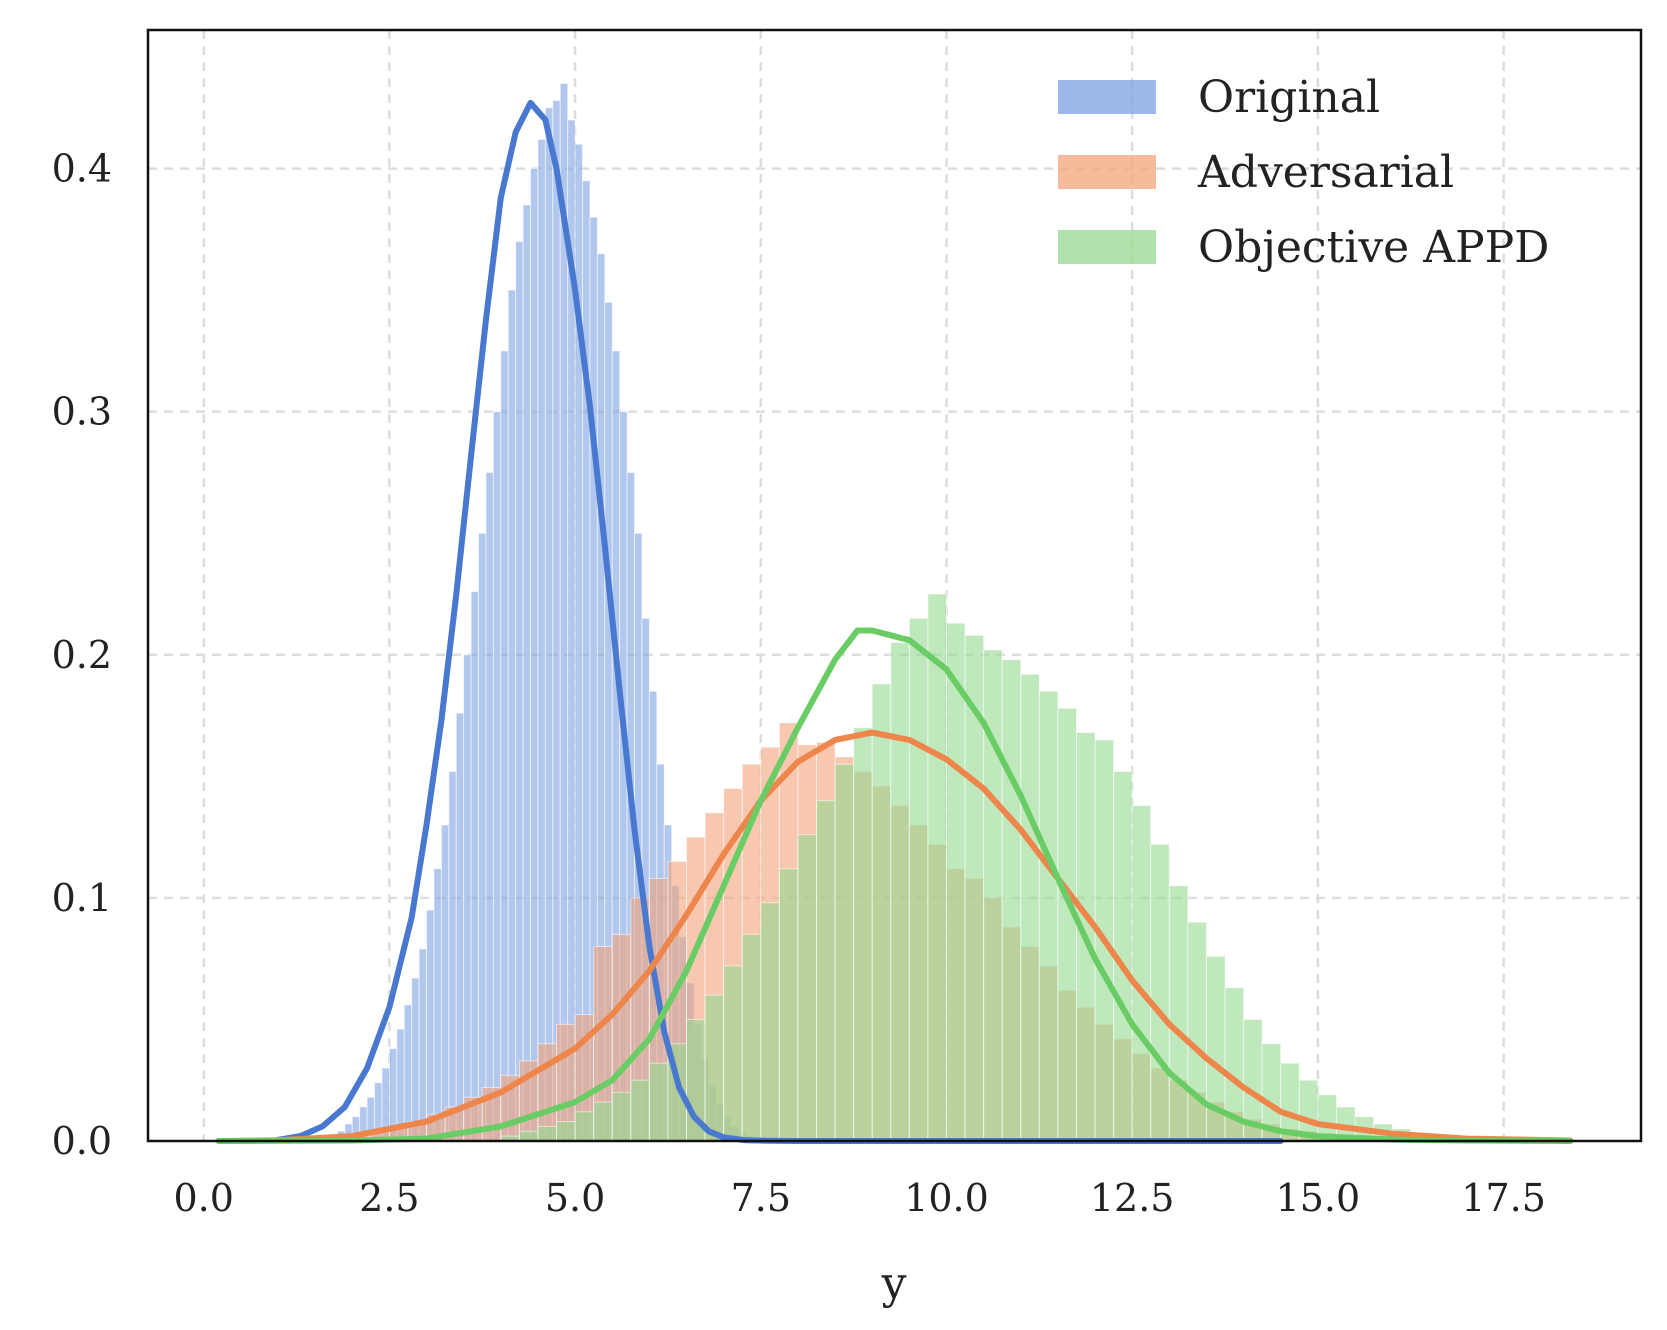 The height and width of the screenshot is (1330, 1667). What do you see at coordinates (389, 1198) in the screenshot?
I see `x-tick-label: 2.5` at bounding box center [389, 1198].